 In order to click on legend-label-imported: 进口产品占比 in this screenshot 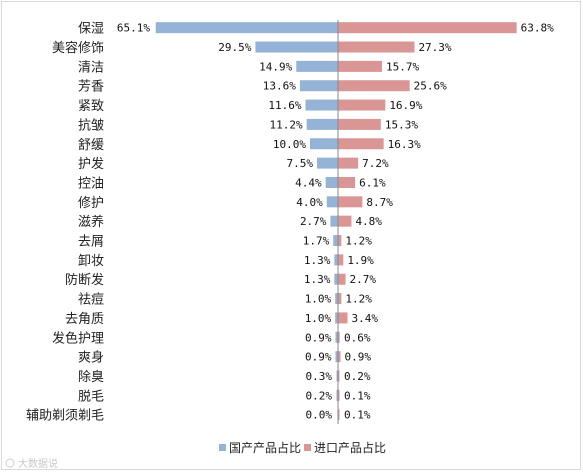, I will do `click(350, 447)`.